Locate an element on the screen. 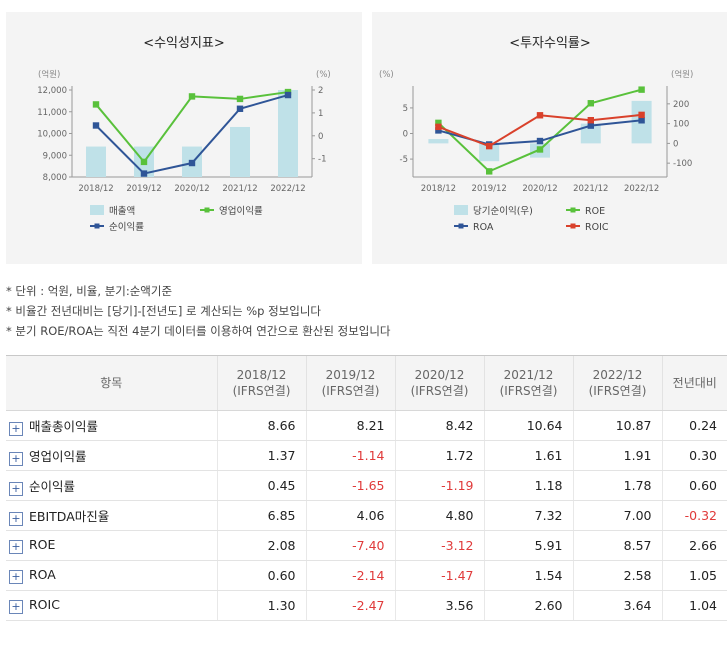  row-label-cell: + 순이익률 is located at coordinates (111, 485).